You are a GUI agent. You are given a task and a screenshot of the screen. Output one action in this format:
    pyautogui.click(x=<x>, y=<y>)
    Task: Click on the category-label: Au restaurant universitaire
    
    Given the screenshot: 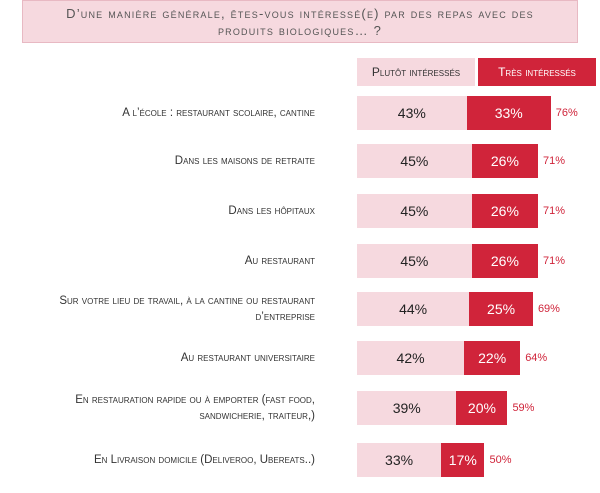 What is the action you would take?
    pyautogui.click(x=247, y=358)
    